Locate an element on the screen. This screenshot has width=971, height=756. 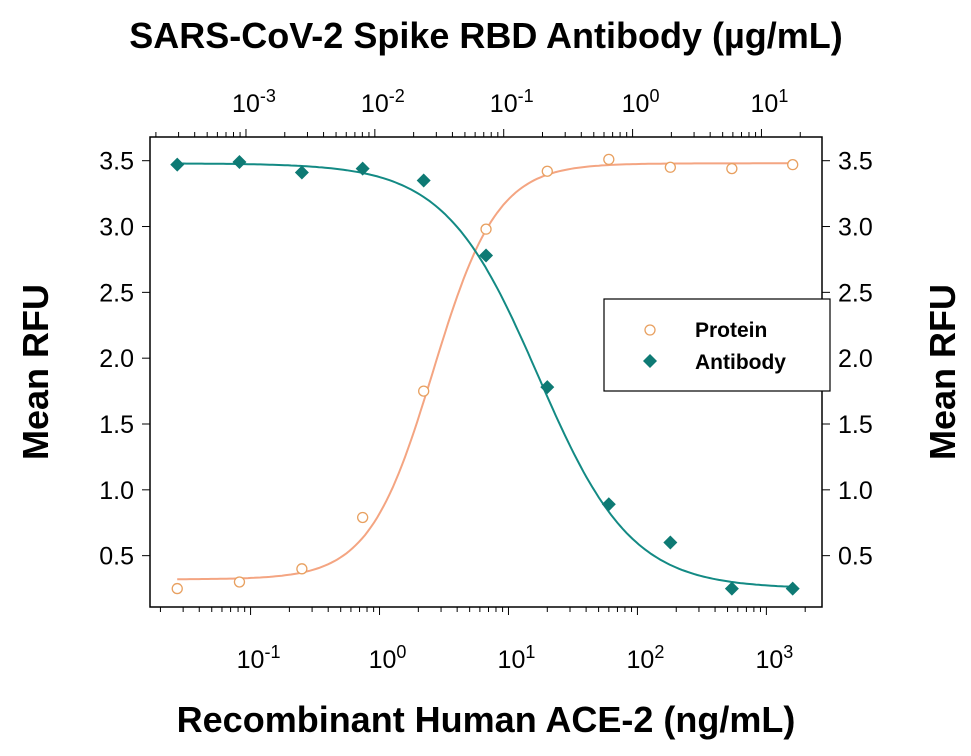
y-right-tick-label: 1.5 is located at coordinates (855, 425).